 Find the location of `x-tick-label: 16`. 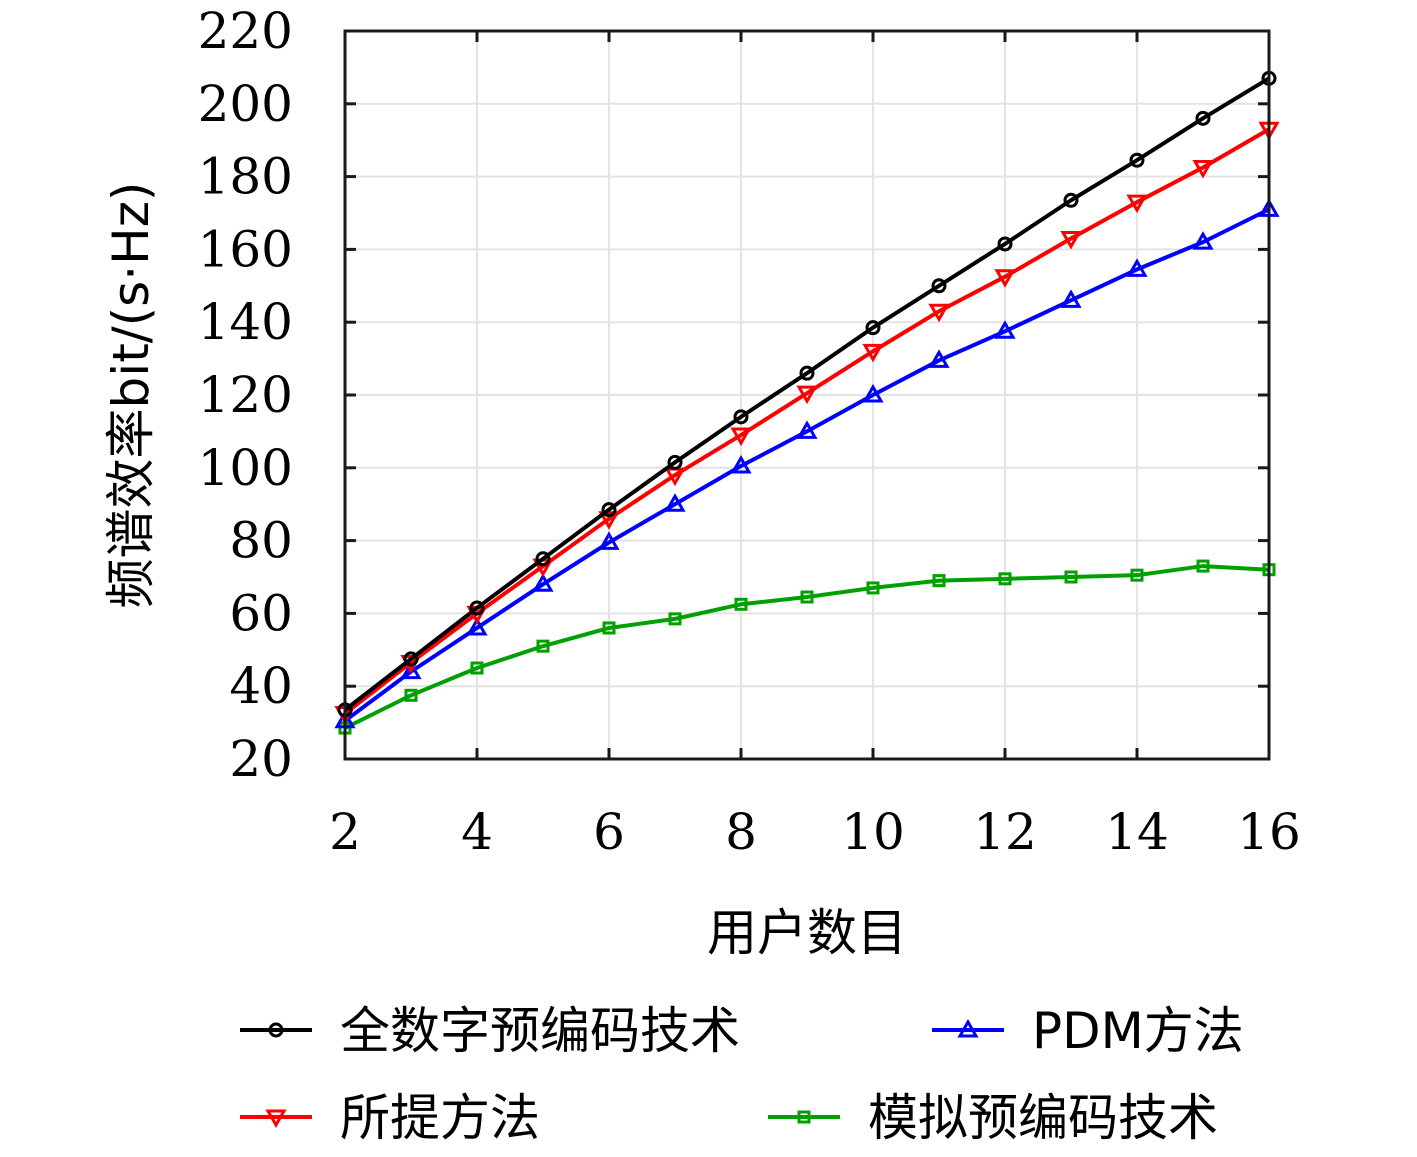

x-tick-label: 16 is located at coordinates (1269, 832).